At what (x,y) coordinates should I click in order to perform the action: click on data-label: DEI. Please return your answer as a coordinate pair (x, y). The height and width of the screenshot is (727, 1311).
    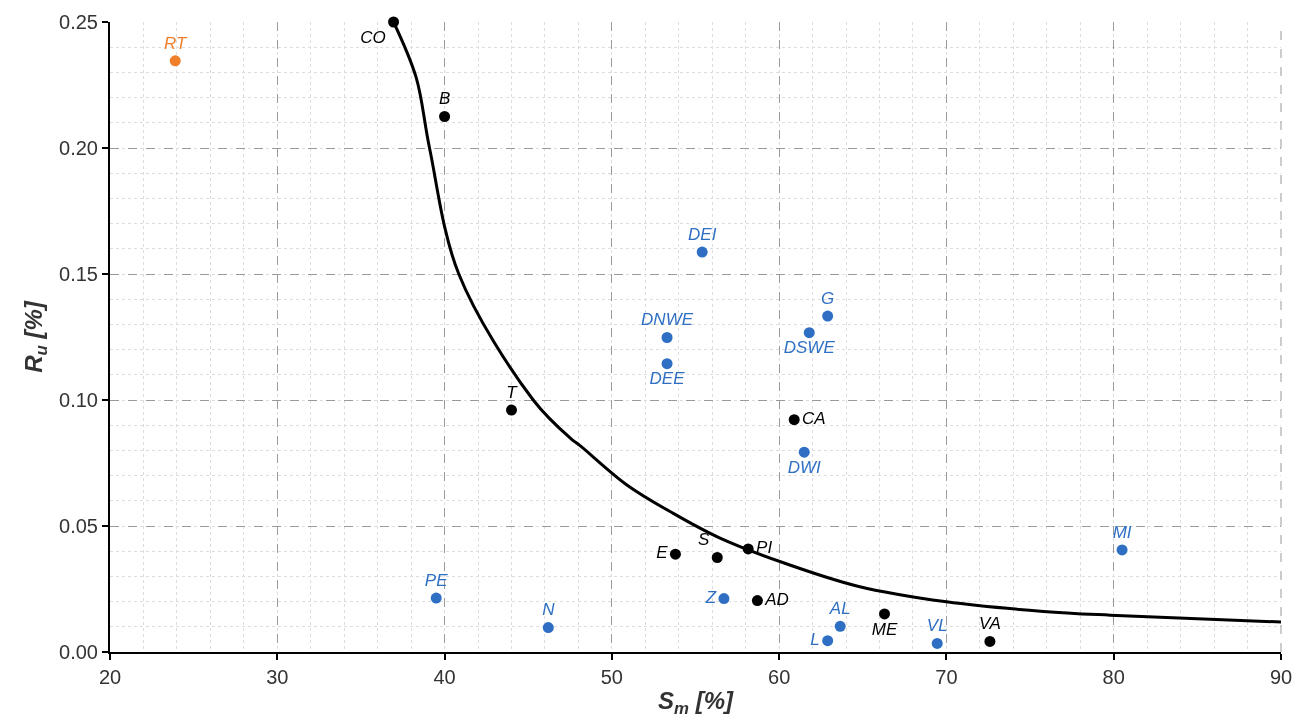
    Looking at the image, I should click on (702, 234).